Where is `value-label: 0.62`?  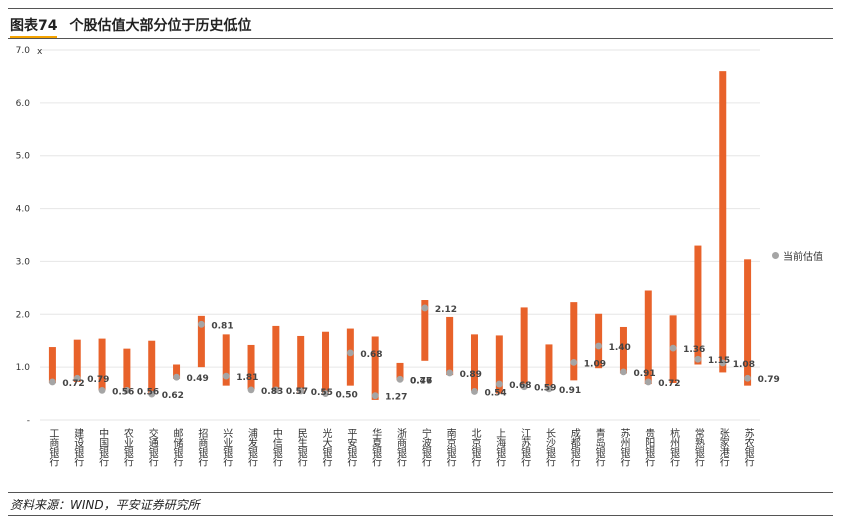 value-label: 0.62 is located at coordinates (173, 396).